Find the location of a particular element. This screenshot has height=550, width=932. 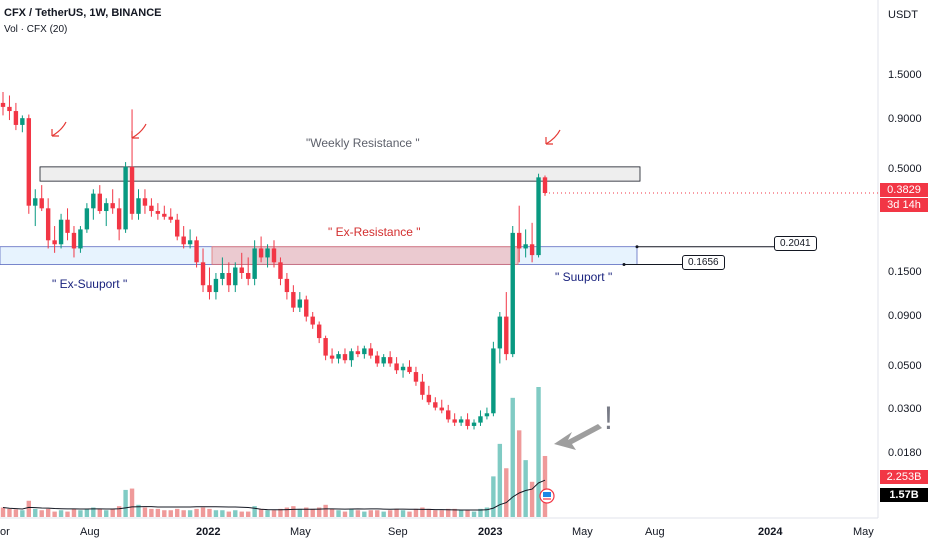

time-tick-label: 2024 is located at coordinates (770, 532).